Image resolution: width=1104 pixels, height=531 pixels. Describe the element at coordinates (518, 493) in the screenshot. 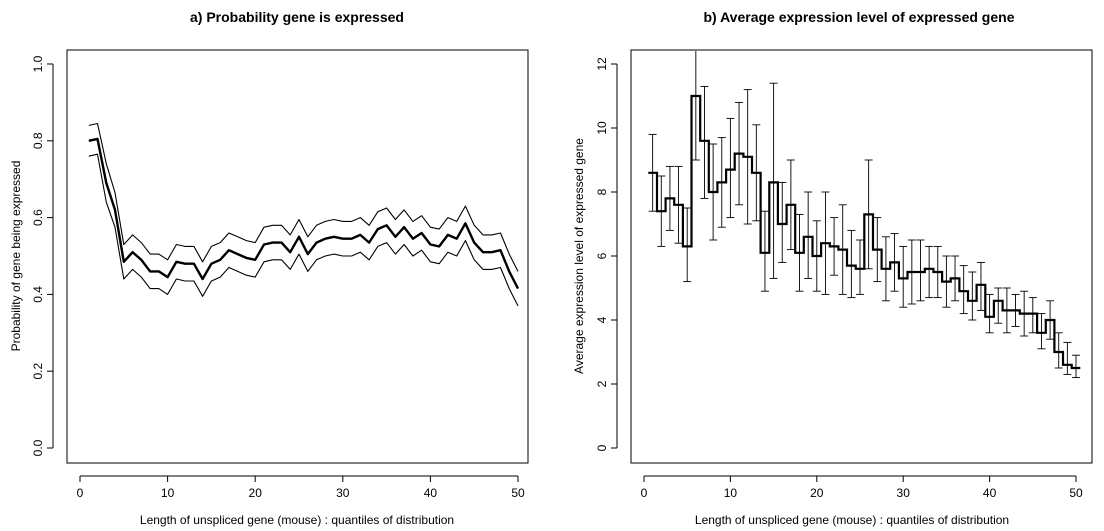

I see `panel-a-x-tick-label: 50` at that location.